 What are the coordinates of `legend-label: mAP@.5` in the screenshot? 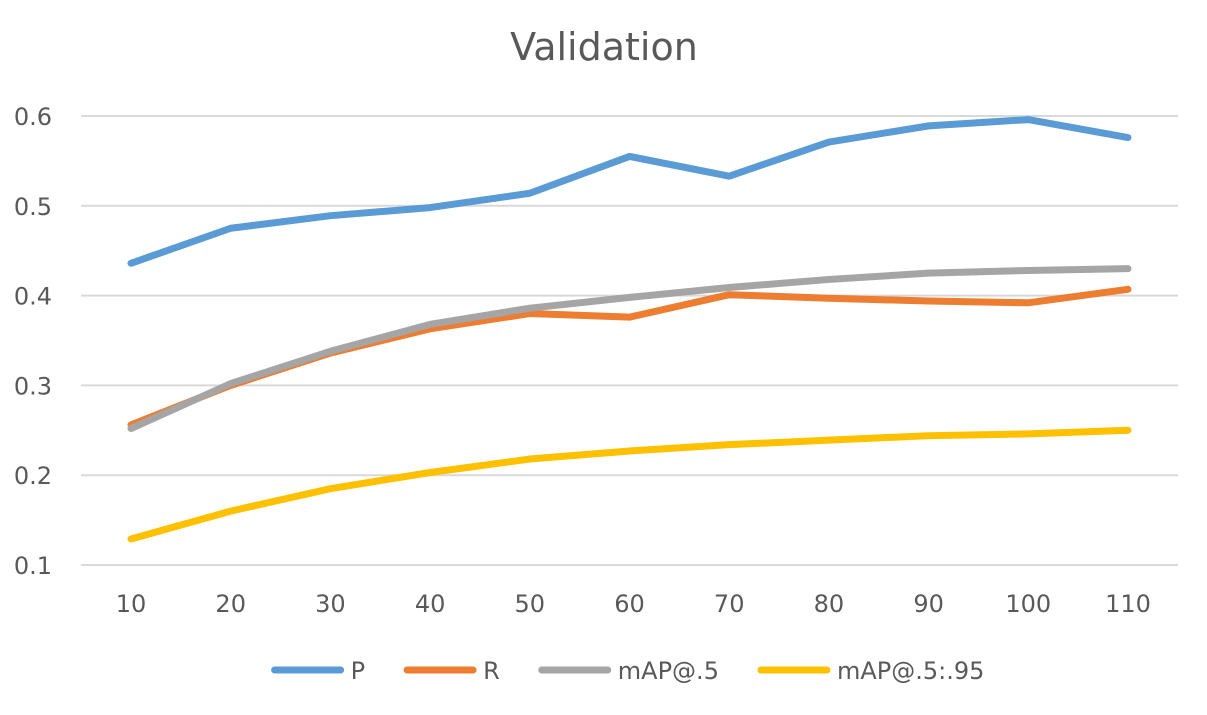 It's located at (668, 671).